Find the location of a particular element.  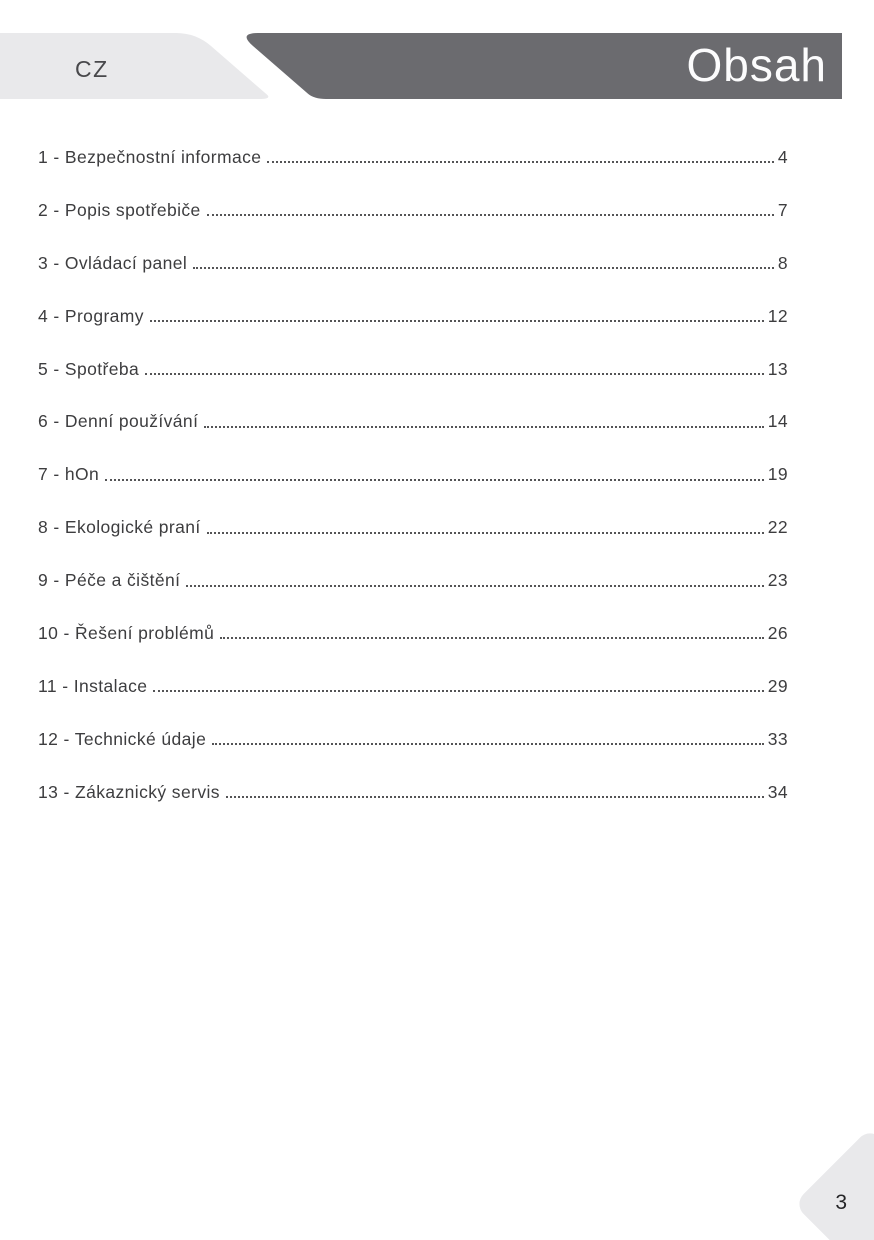

language-code: CZ is located at coordinates (92, 69).